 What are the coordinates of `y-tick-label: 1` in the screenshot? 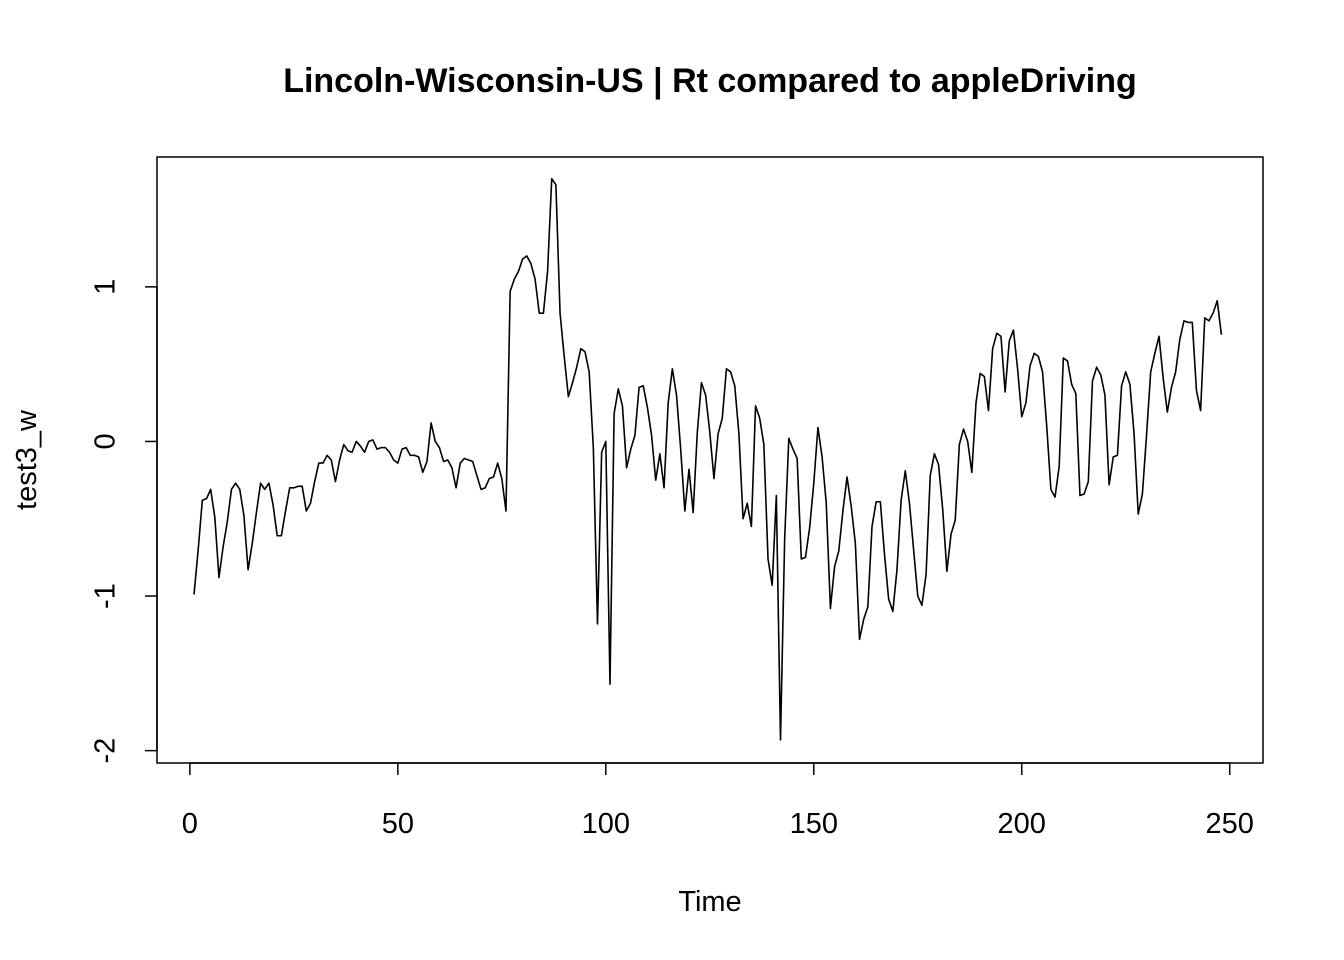 It's located at (106, 287).